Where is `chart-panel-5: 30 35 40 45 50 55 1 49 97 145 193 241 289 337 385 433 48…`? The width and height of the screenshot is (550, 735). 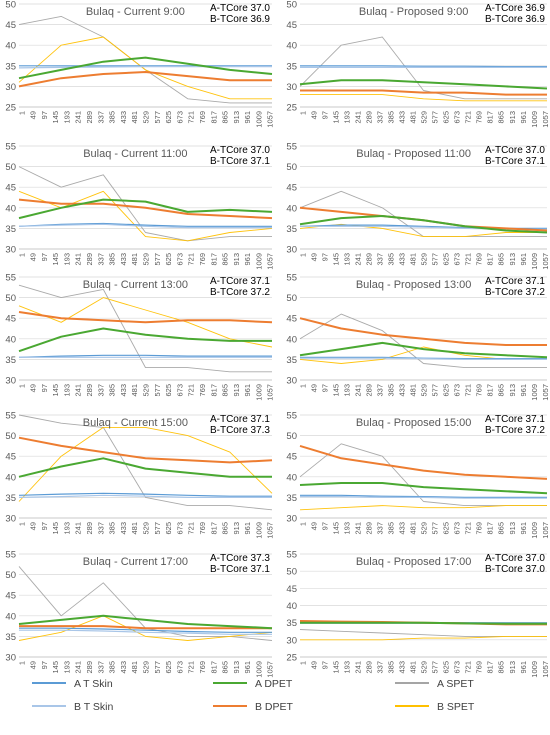 chart-panel-5: 30 35 40 45 50 55 1 49 97 145 193 241 289 337 385 433 48… is located at coordinates (139, 337).